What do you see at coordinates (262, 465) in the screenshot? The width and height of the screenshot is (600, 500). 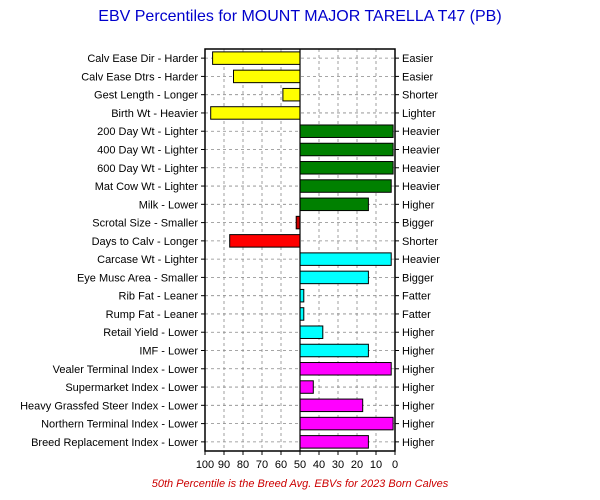 I see `x-tick-label: 70` at bounding box center [262, 465].